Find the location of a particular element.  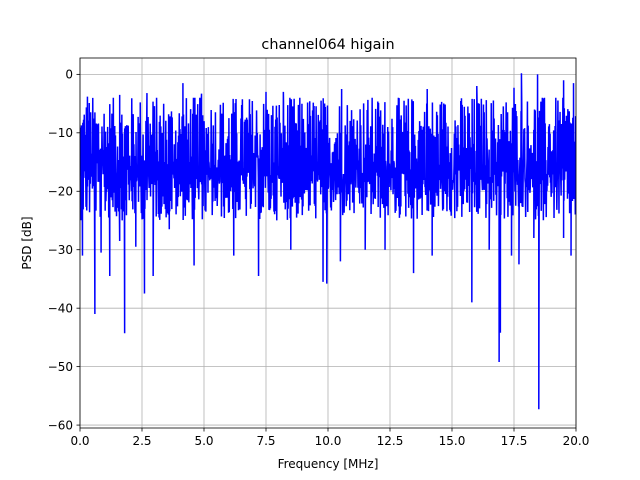

y-axis-label: PSD [dB] is located at coordinates (27, 242).